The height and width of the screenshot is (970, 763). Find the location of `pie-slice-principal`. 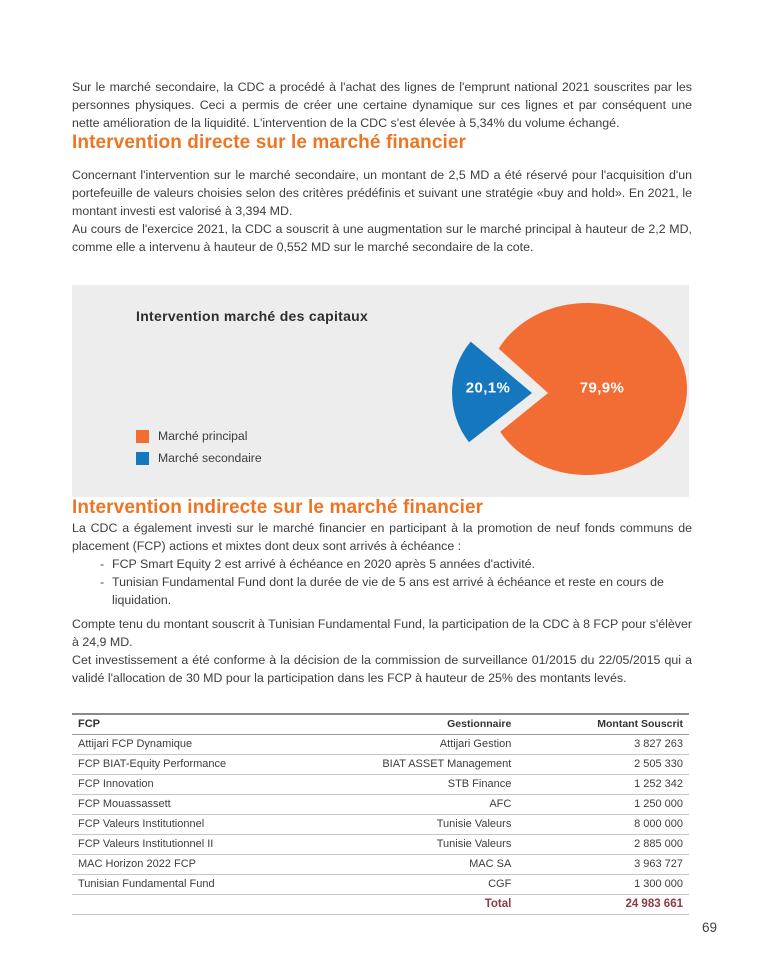

pie-slice-principal is located at coordinates (592, 388).